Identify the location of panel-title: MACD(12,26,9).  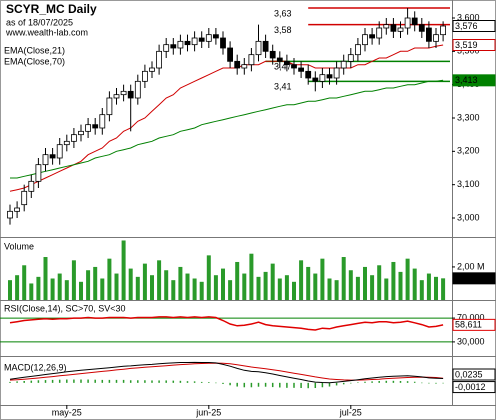
(35, 367).